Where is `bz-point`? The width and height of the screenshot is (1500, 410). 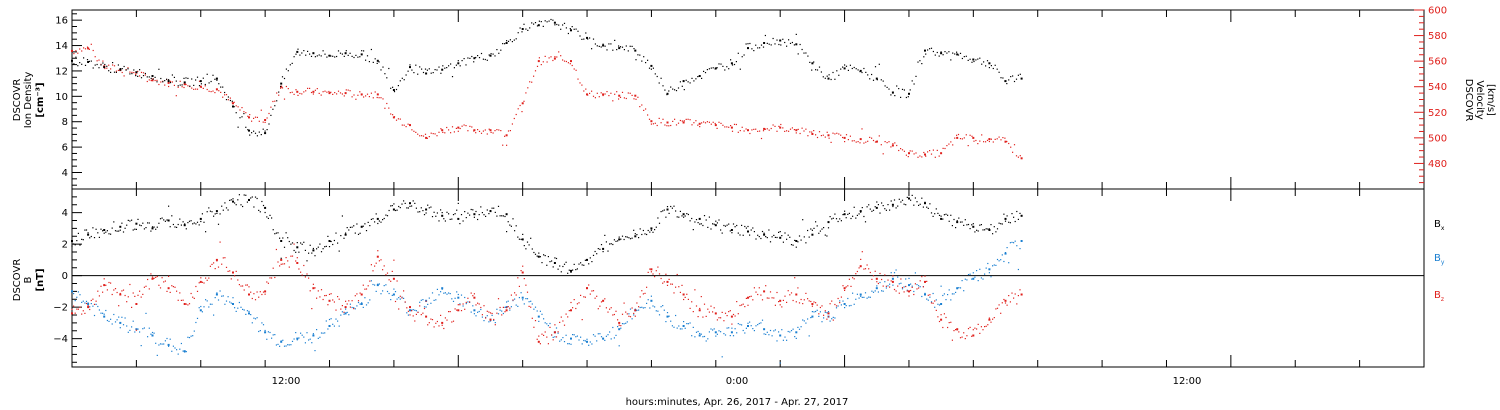
bz-point is located at coordinates (168, 288).